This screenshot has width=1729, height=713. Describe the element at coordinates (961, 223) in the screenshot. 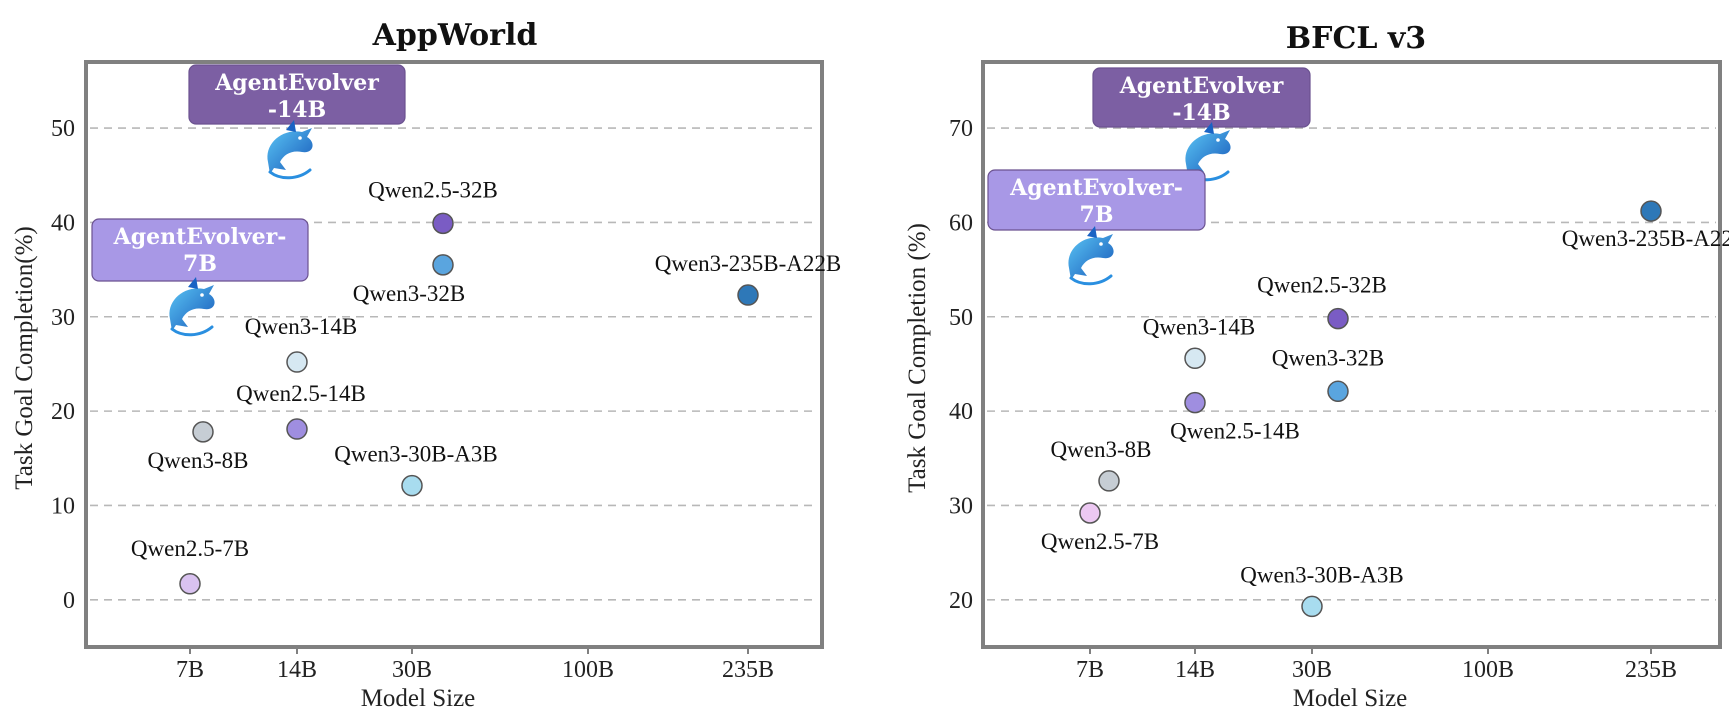

I see `y-tick-label: 60` at that location.